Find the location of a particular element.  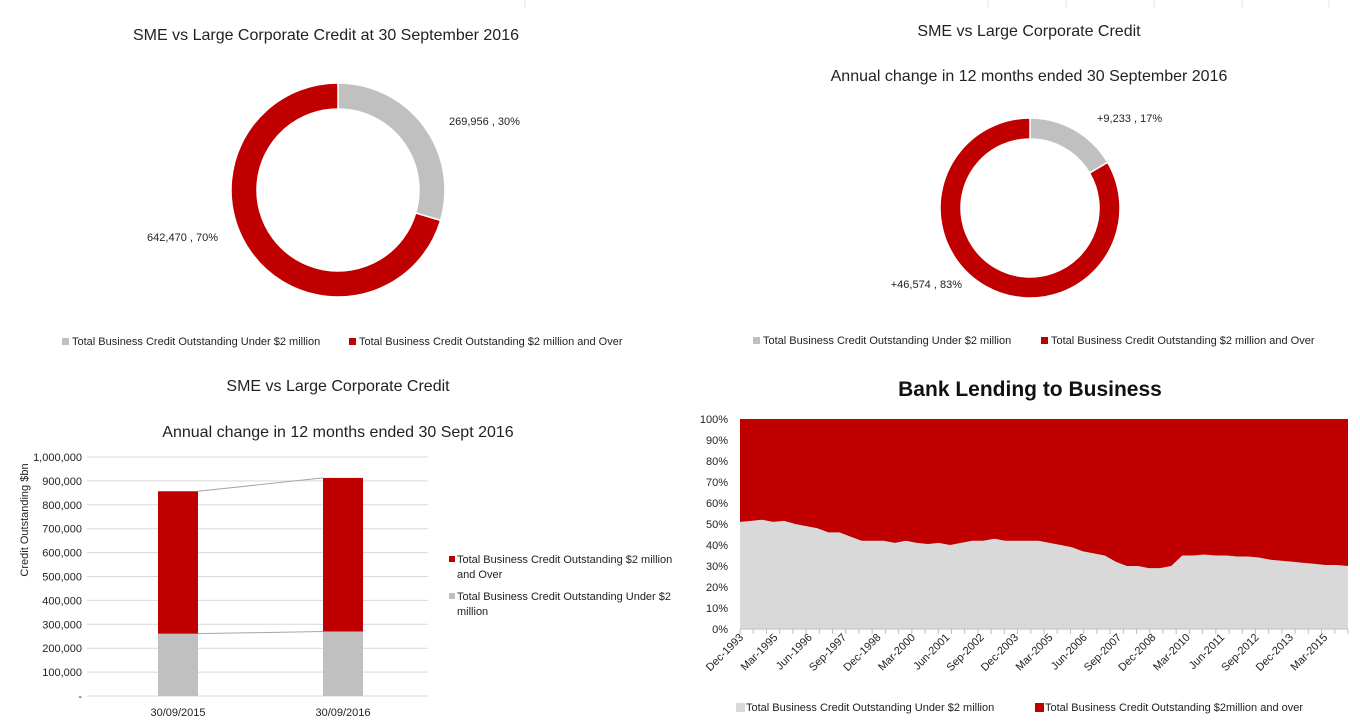

x-tick-label: Dec-1993 is located at coordinates (725, 653).